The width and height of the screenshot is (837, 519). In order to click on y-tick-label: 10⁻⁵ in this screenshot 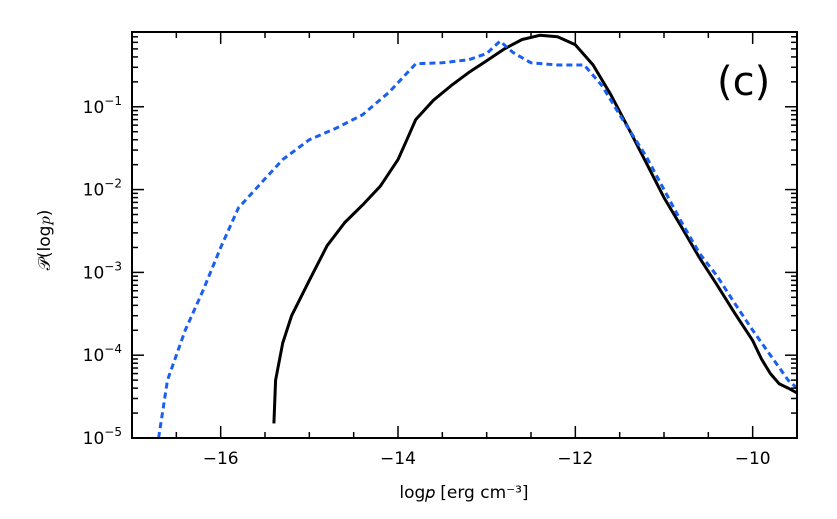, I will do `click(102, 437)`.